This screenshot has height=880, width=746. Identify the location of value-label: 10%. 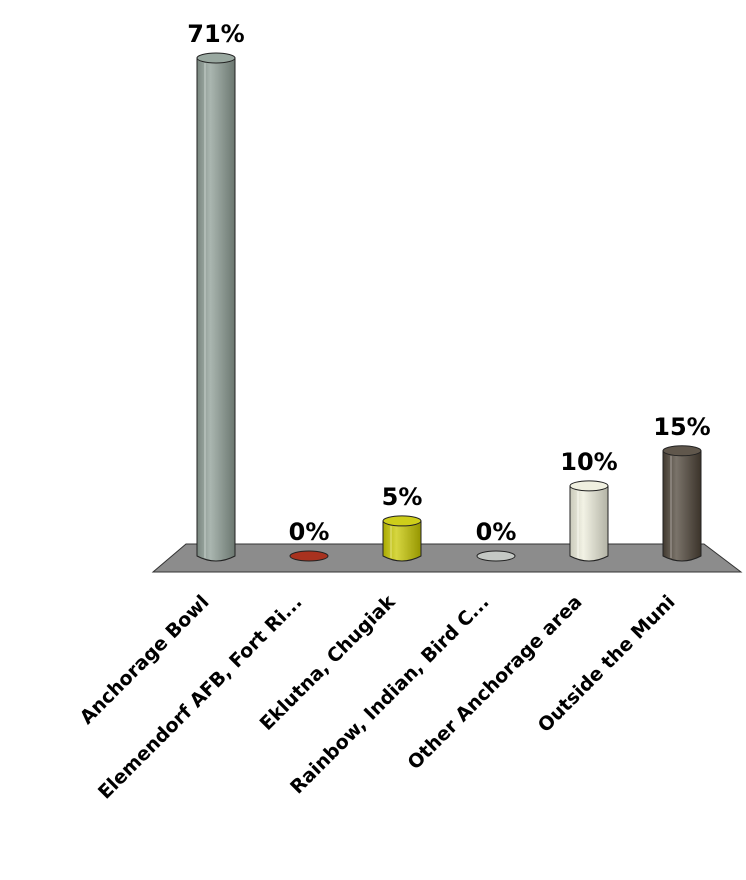
(588, 462).